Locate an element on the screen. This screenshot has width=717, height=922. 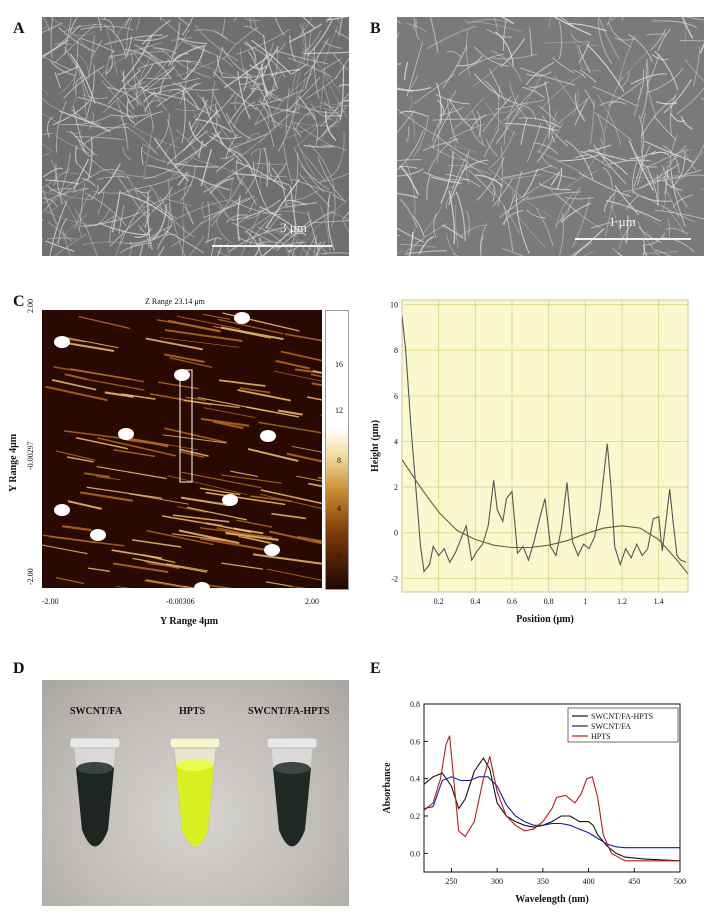
y-tick-label: 8 is located at coordinates (396, 350).